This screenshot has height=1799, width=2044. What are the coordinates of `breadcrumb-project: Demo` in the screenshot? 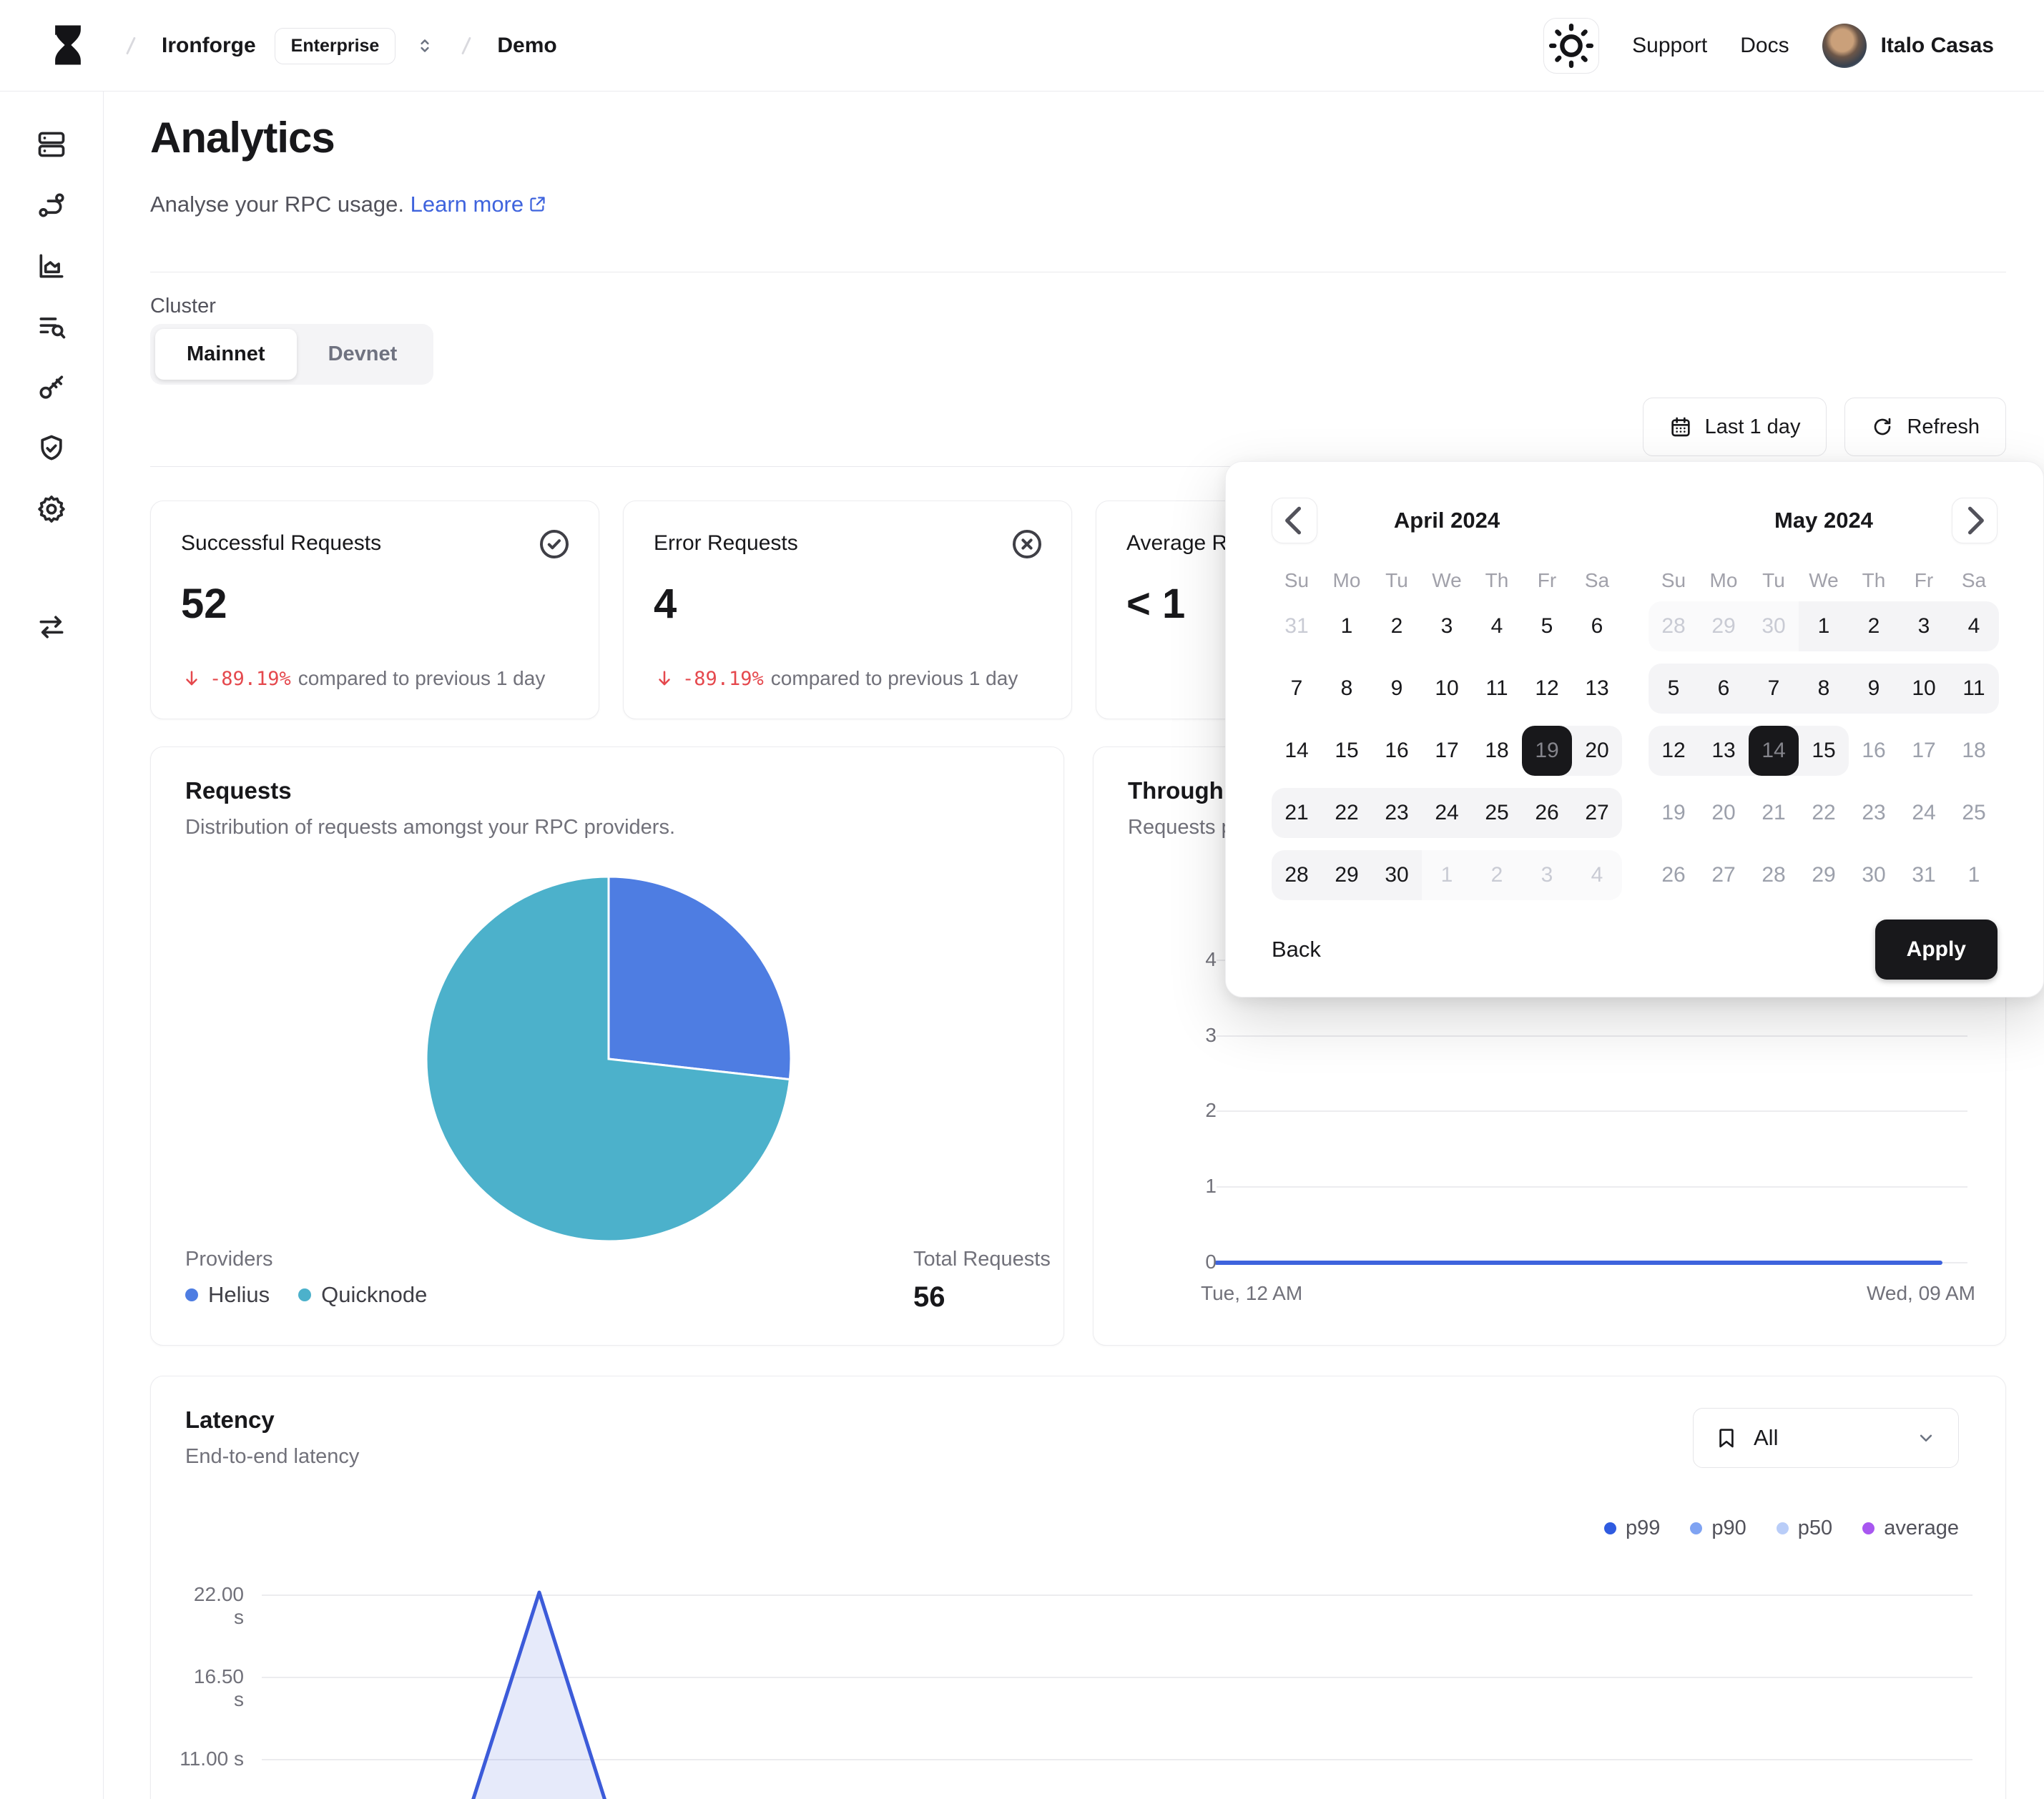 It's located at (527, 45).